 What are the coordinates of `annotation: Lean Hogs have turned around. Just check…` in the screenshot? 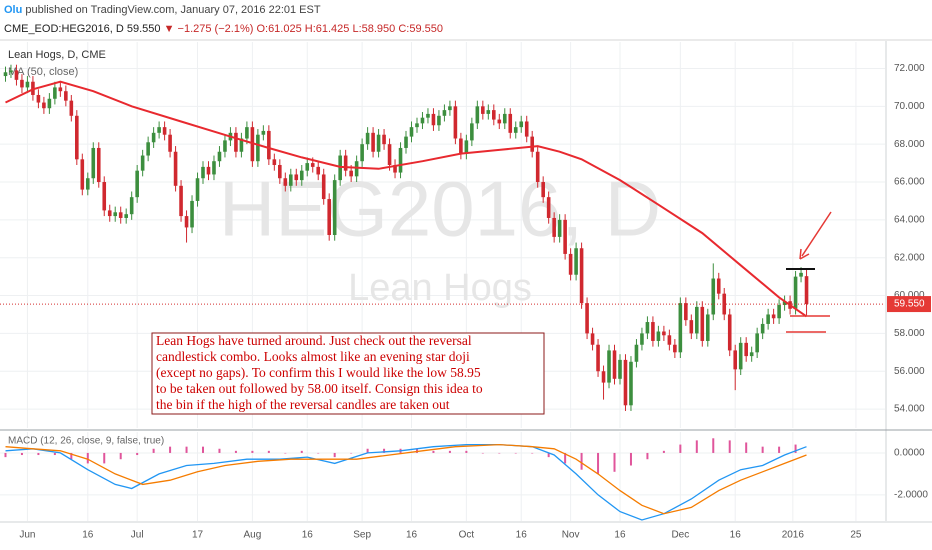 It's located at (348, 373).